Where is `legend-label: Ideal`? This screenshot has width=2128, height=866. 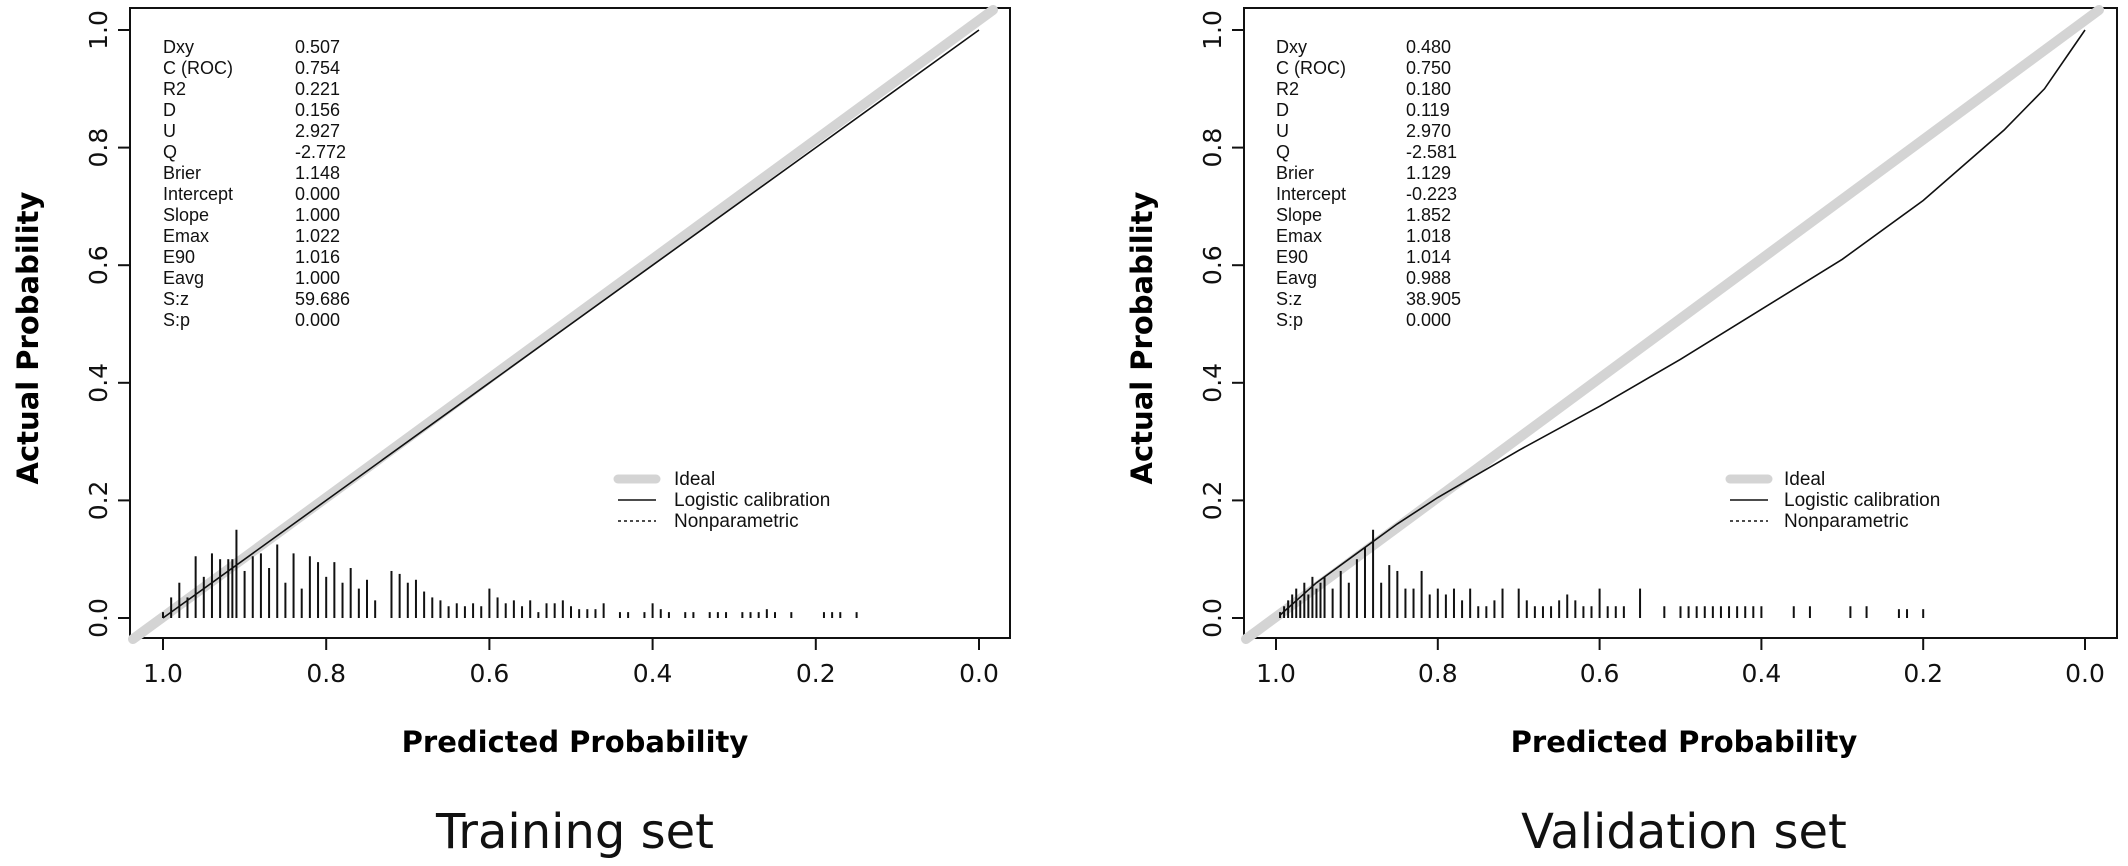 legend-label: Ideal is located at coordinates (1804, 479).